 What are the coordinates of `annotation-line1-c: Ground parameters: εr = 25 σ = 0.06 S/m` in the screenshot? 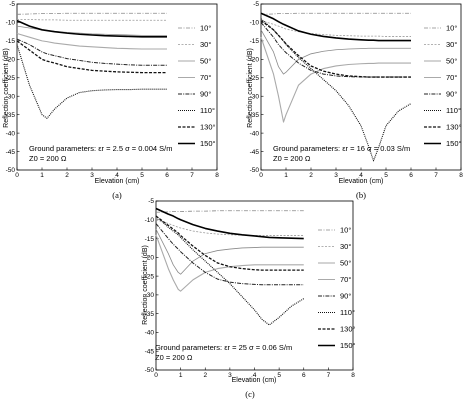 It's located at (223, 347).